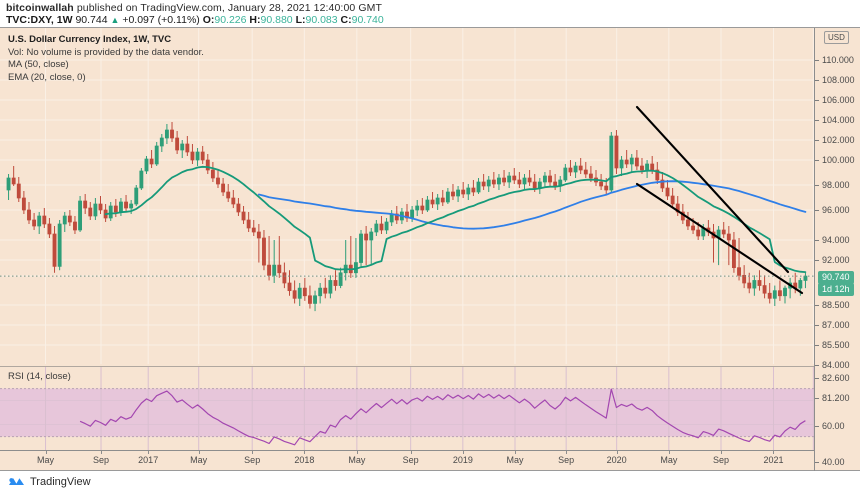 This screenshot has height=498, width=860. I want to click on low-key: L:, so click(300, 20).